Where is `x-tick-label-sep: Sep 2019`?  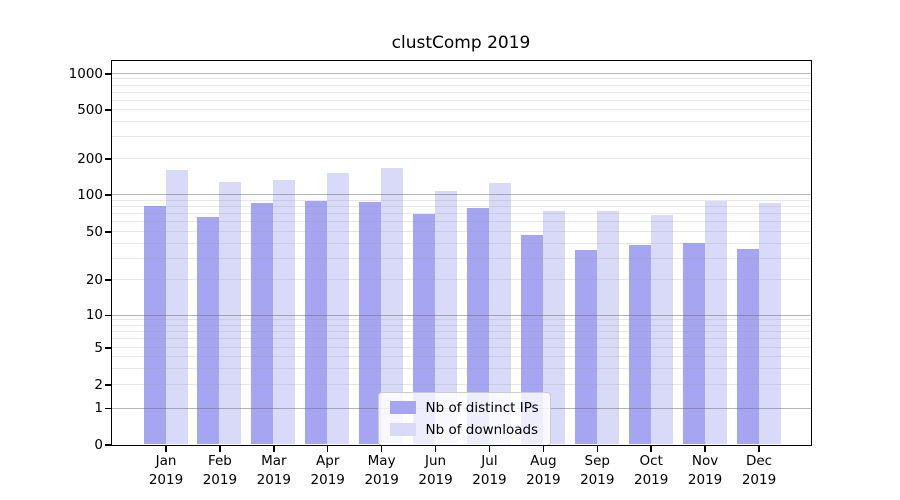 x-tick-label-sep: Sep 2019 is located at coordinates (597, 470).